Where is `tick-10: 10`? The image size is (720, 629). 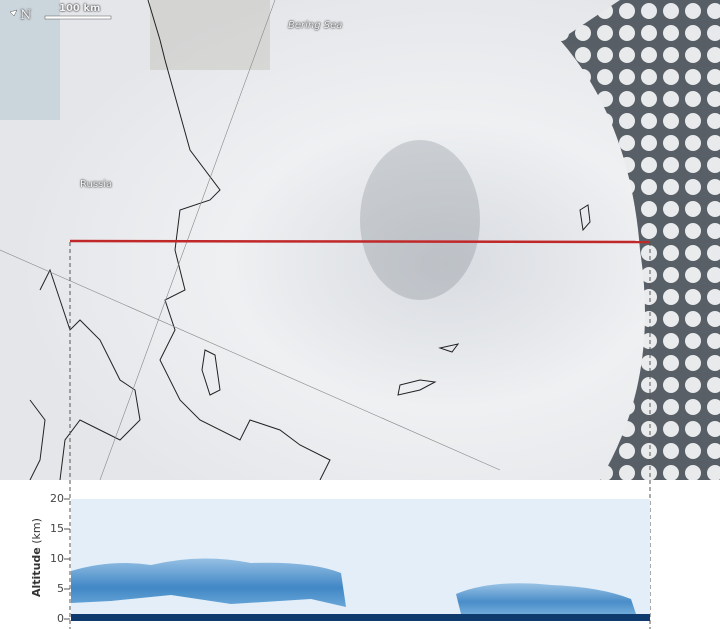 tick-10: 10 is located at coordinates (57, 558).